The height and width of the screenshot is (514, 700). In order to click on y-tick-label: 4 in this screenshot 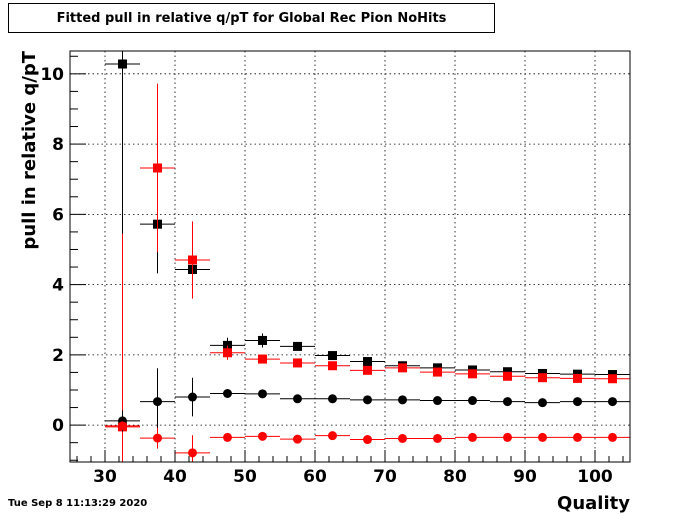, I will do `click(58, 286)`.